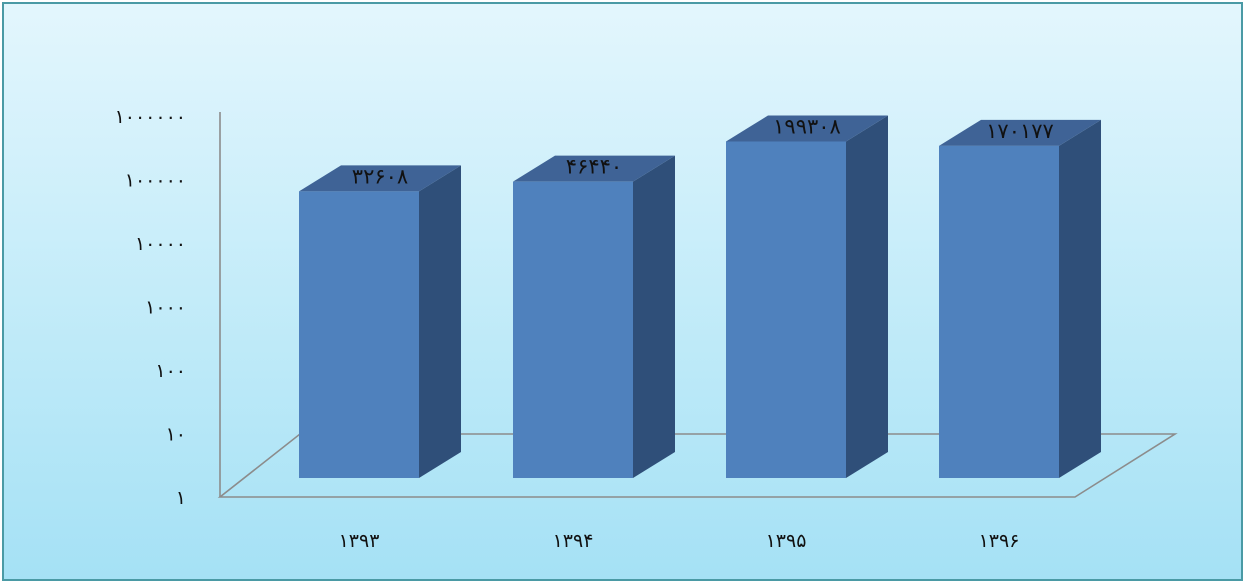 This screenshot has height=583, width=1245. What do you see at coordinates (155, 181) in the screenshot?
I see `y-tick-label: ۱۰۰۰۰۰` at bounding box center [155, 181].